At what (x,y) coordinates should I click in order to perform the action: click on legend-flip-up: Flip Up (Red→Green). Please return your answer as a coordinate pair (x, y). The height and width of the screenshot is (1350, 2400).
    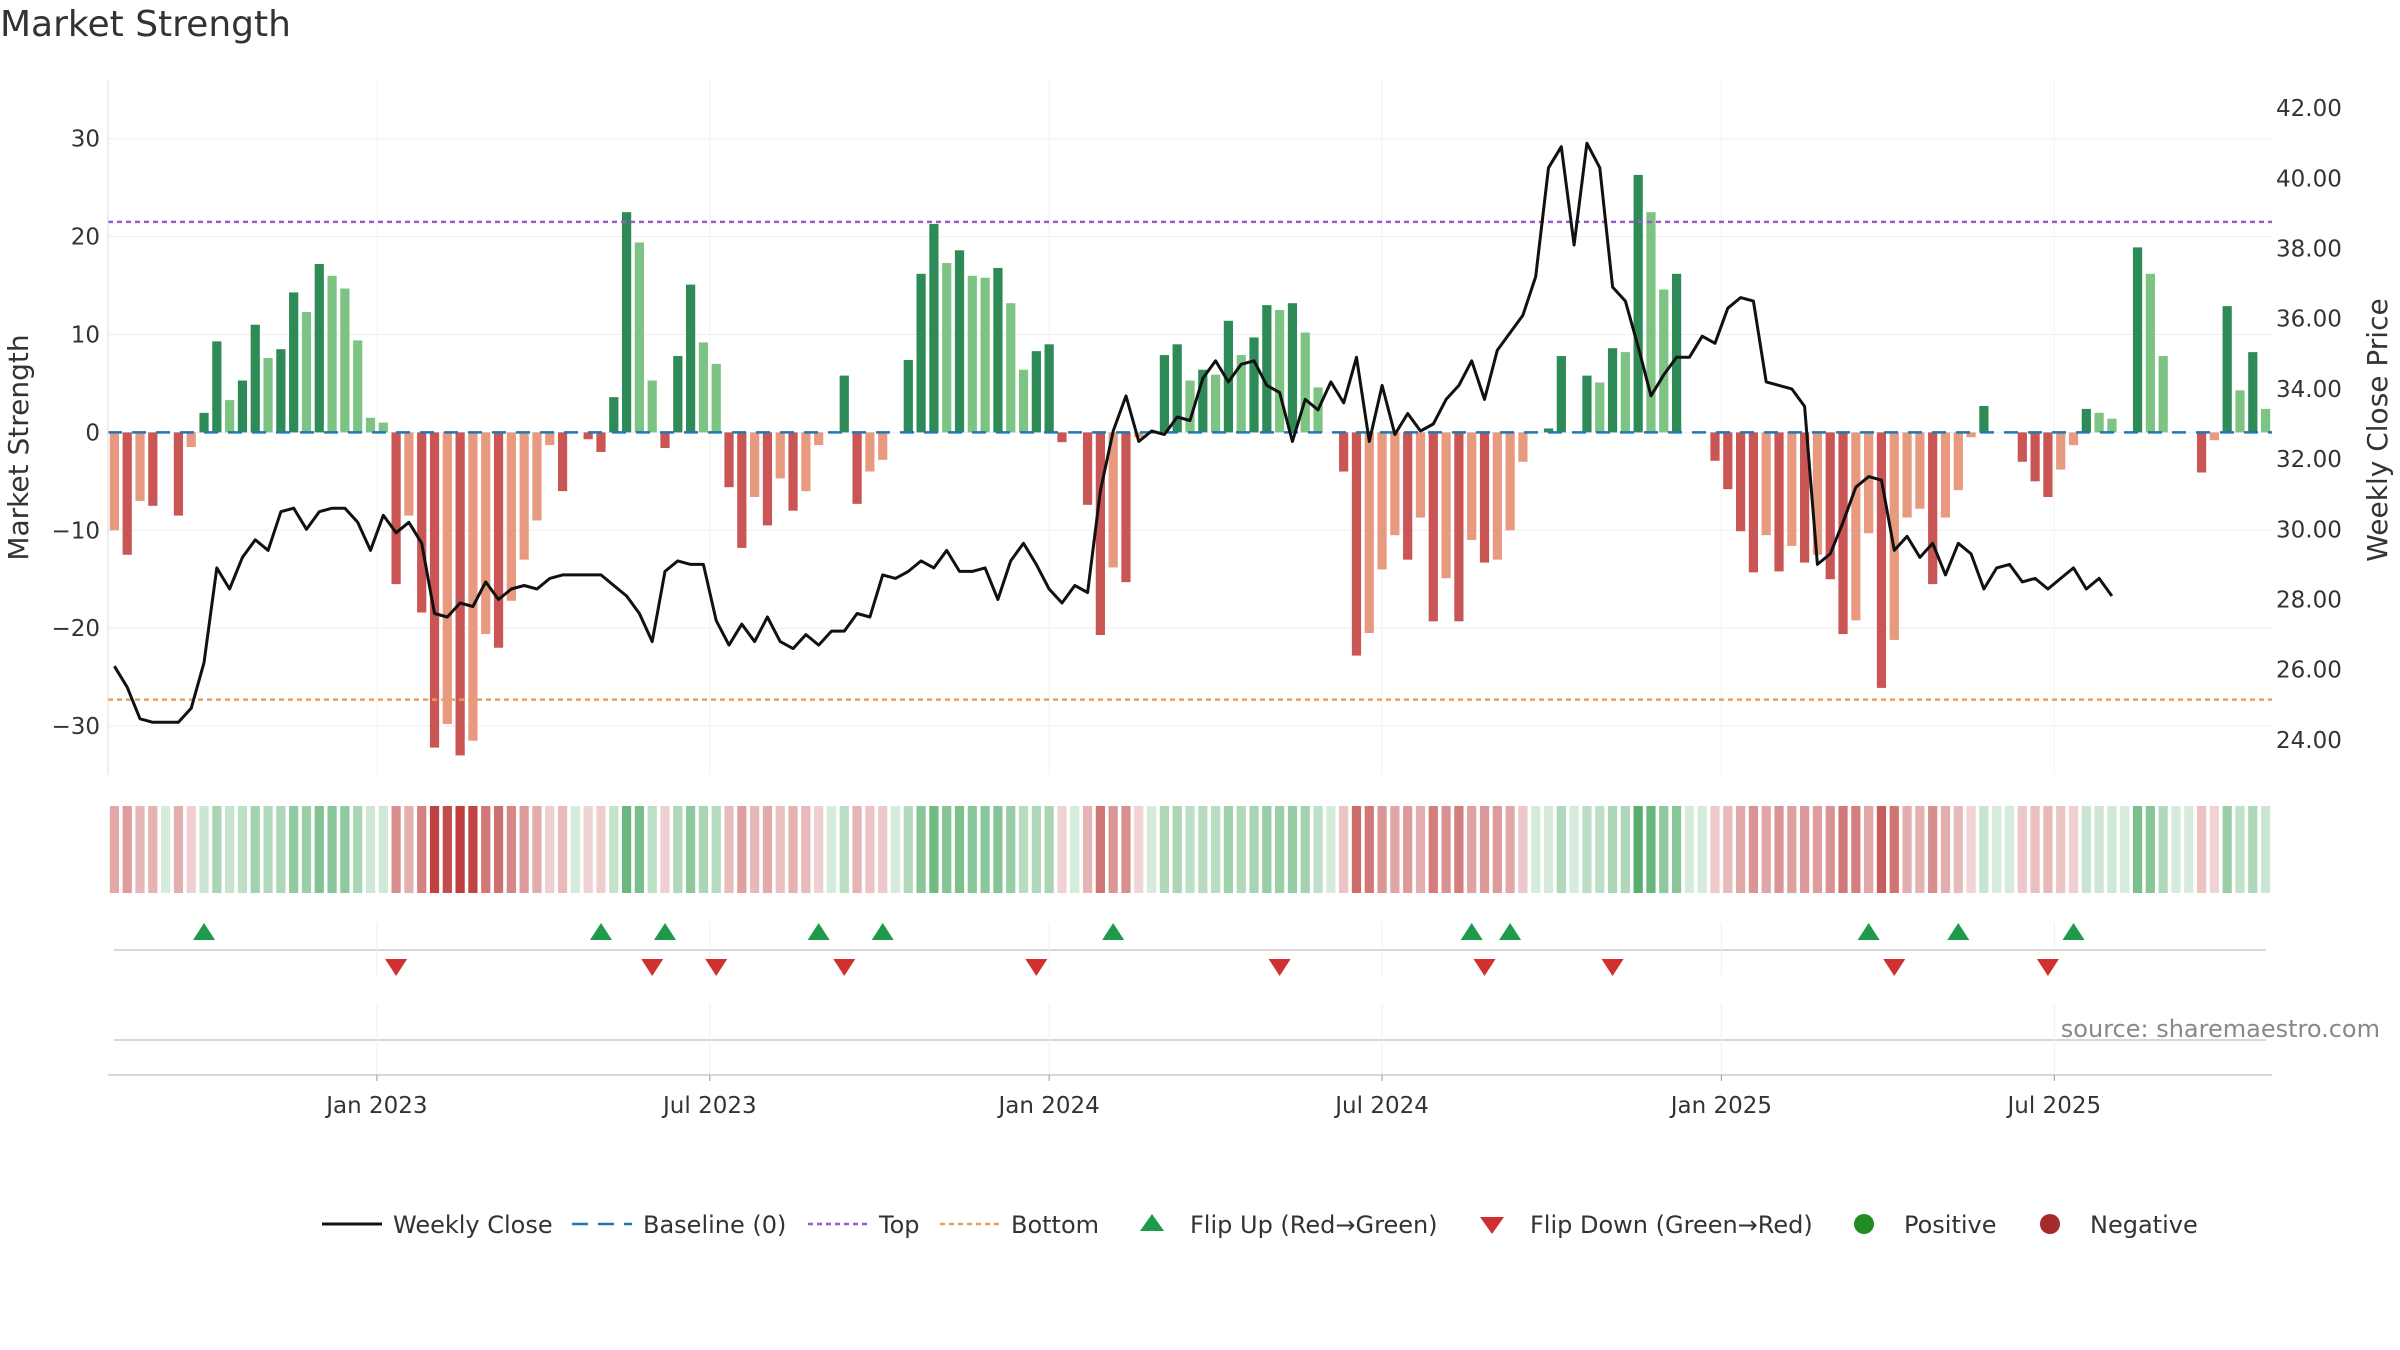
    Looking at the image, I should click on (1289, 1225).